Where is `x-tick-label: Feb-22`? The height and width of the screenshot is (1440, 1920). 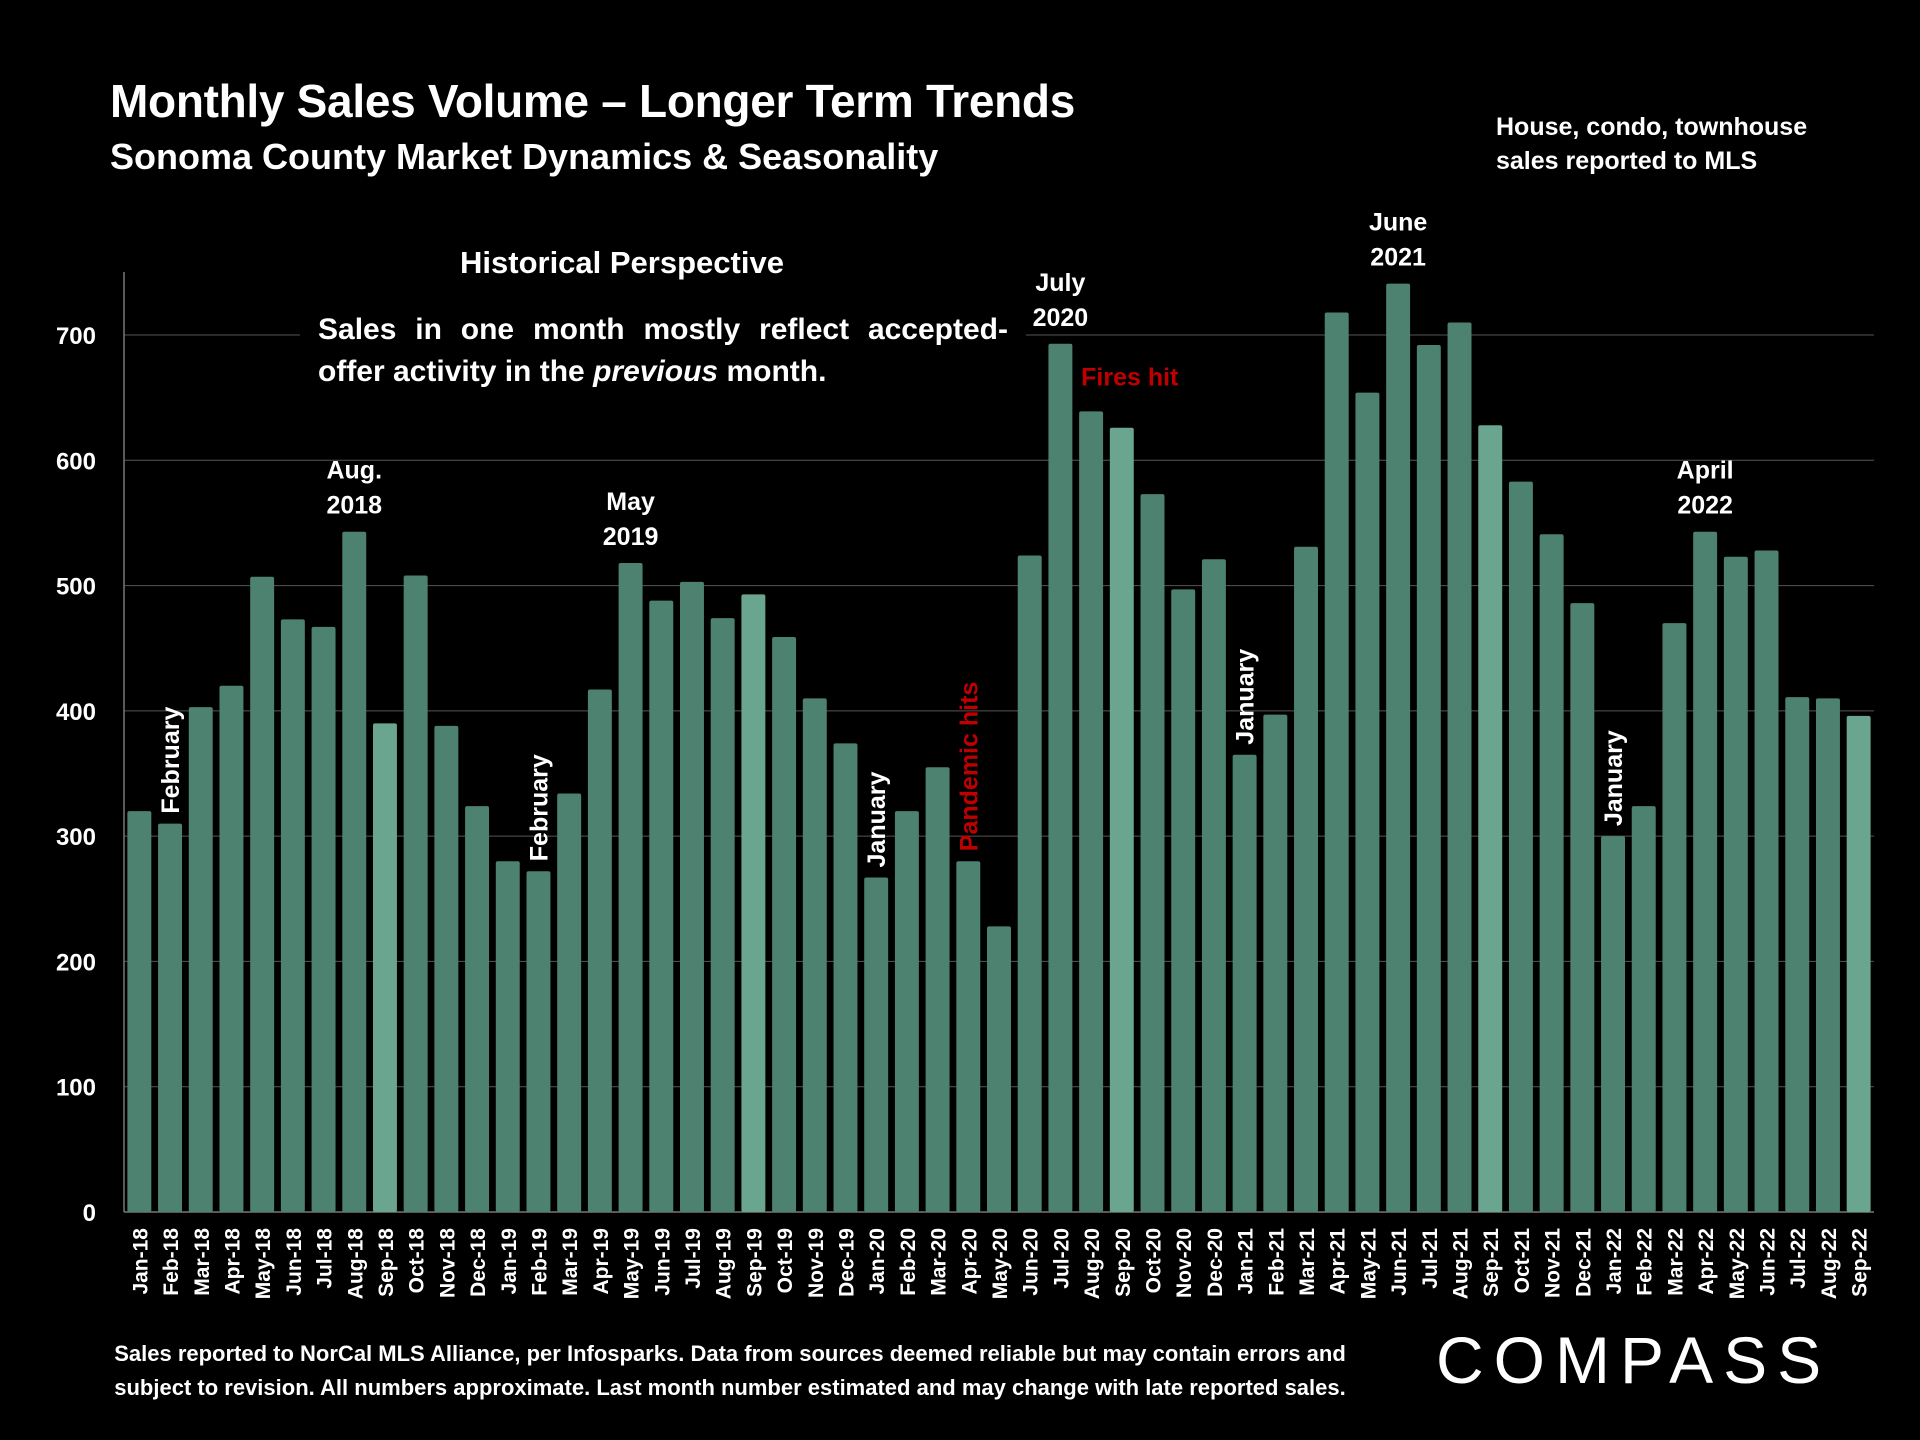
x-tick-label: Feb-22 is located at coordinates (1645, 1262).